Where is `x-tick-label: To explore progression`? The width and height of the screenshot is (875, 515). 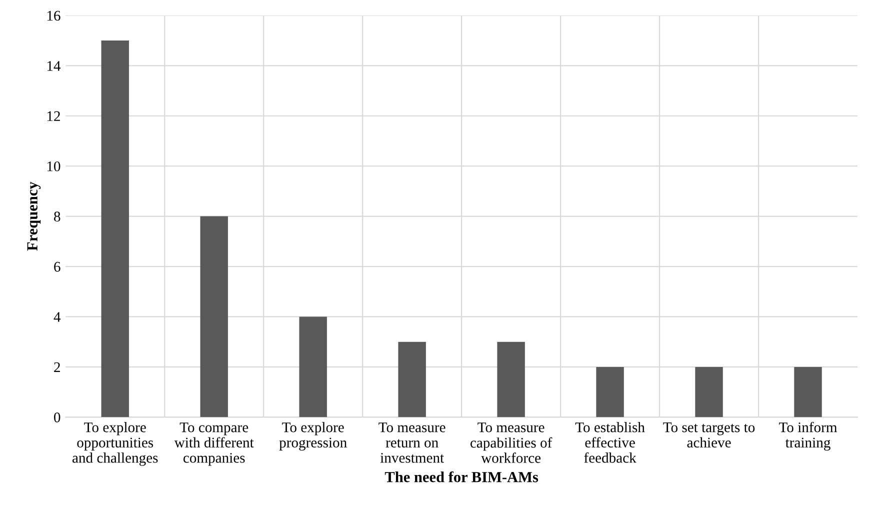 x-tick-label: To explore progression is located at coordinates (313, 436).